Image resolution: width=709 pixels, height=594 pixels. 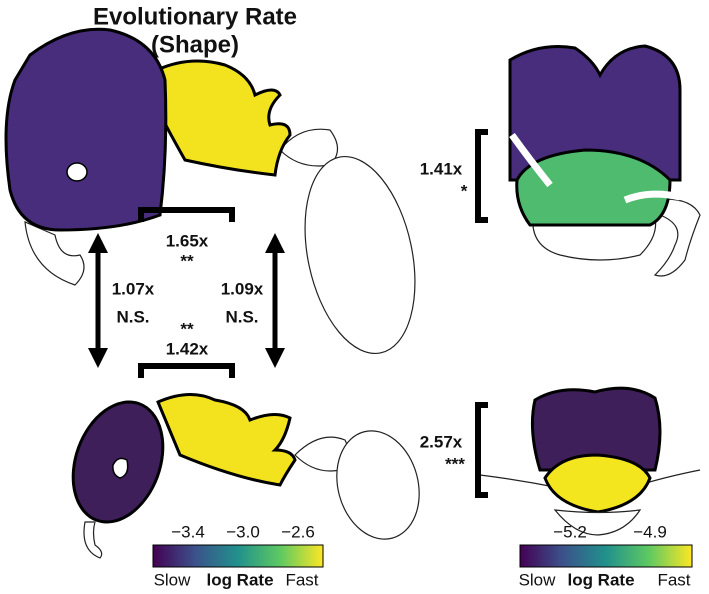 I want to click on head-bottom-right, so click(x=590, y=461).